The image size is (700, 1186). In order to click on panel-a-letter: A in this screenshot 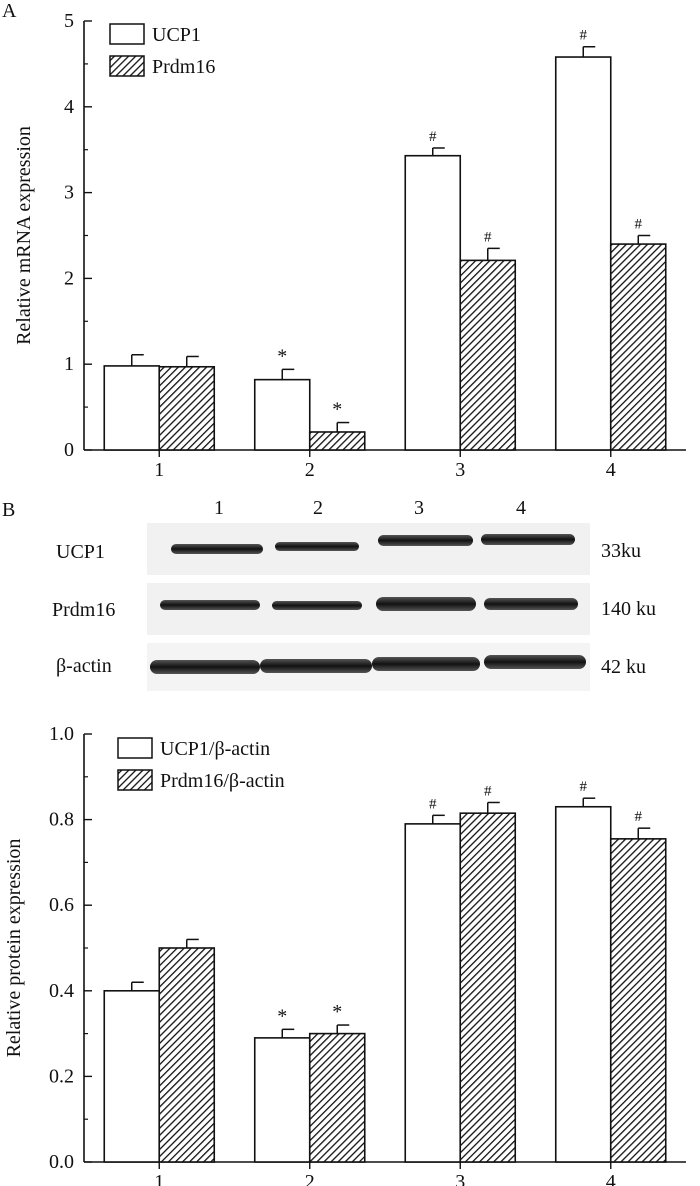, I will do `click(9, 11)`.